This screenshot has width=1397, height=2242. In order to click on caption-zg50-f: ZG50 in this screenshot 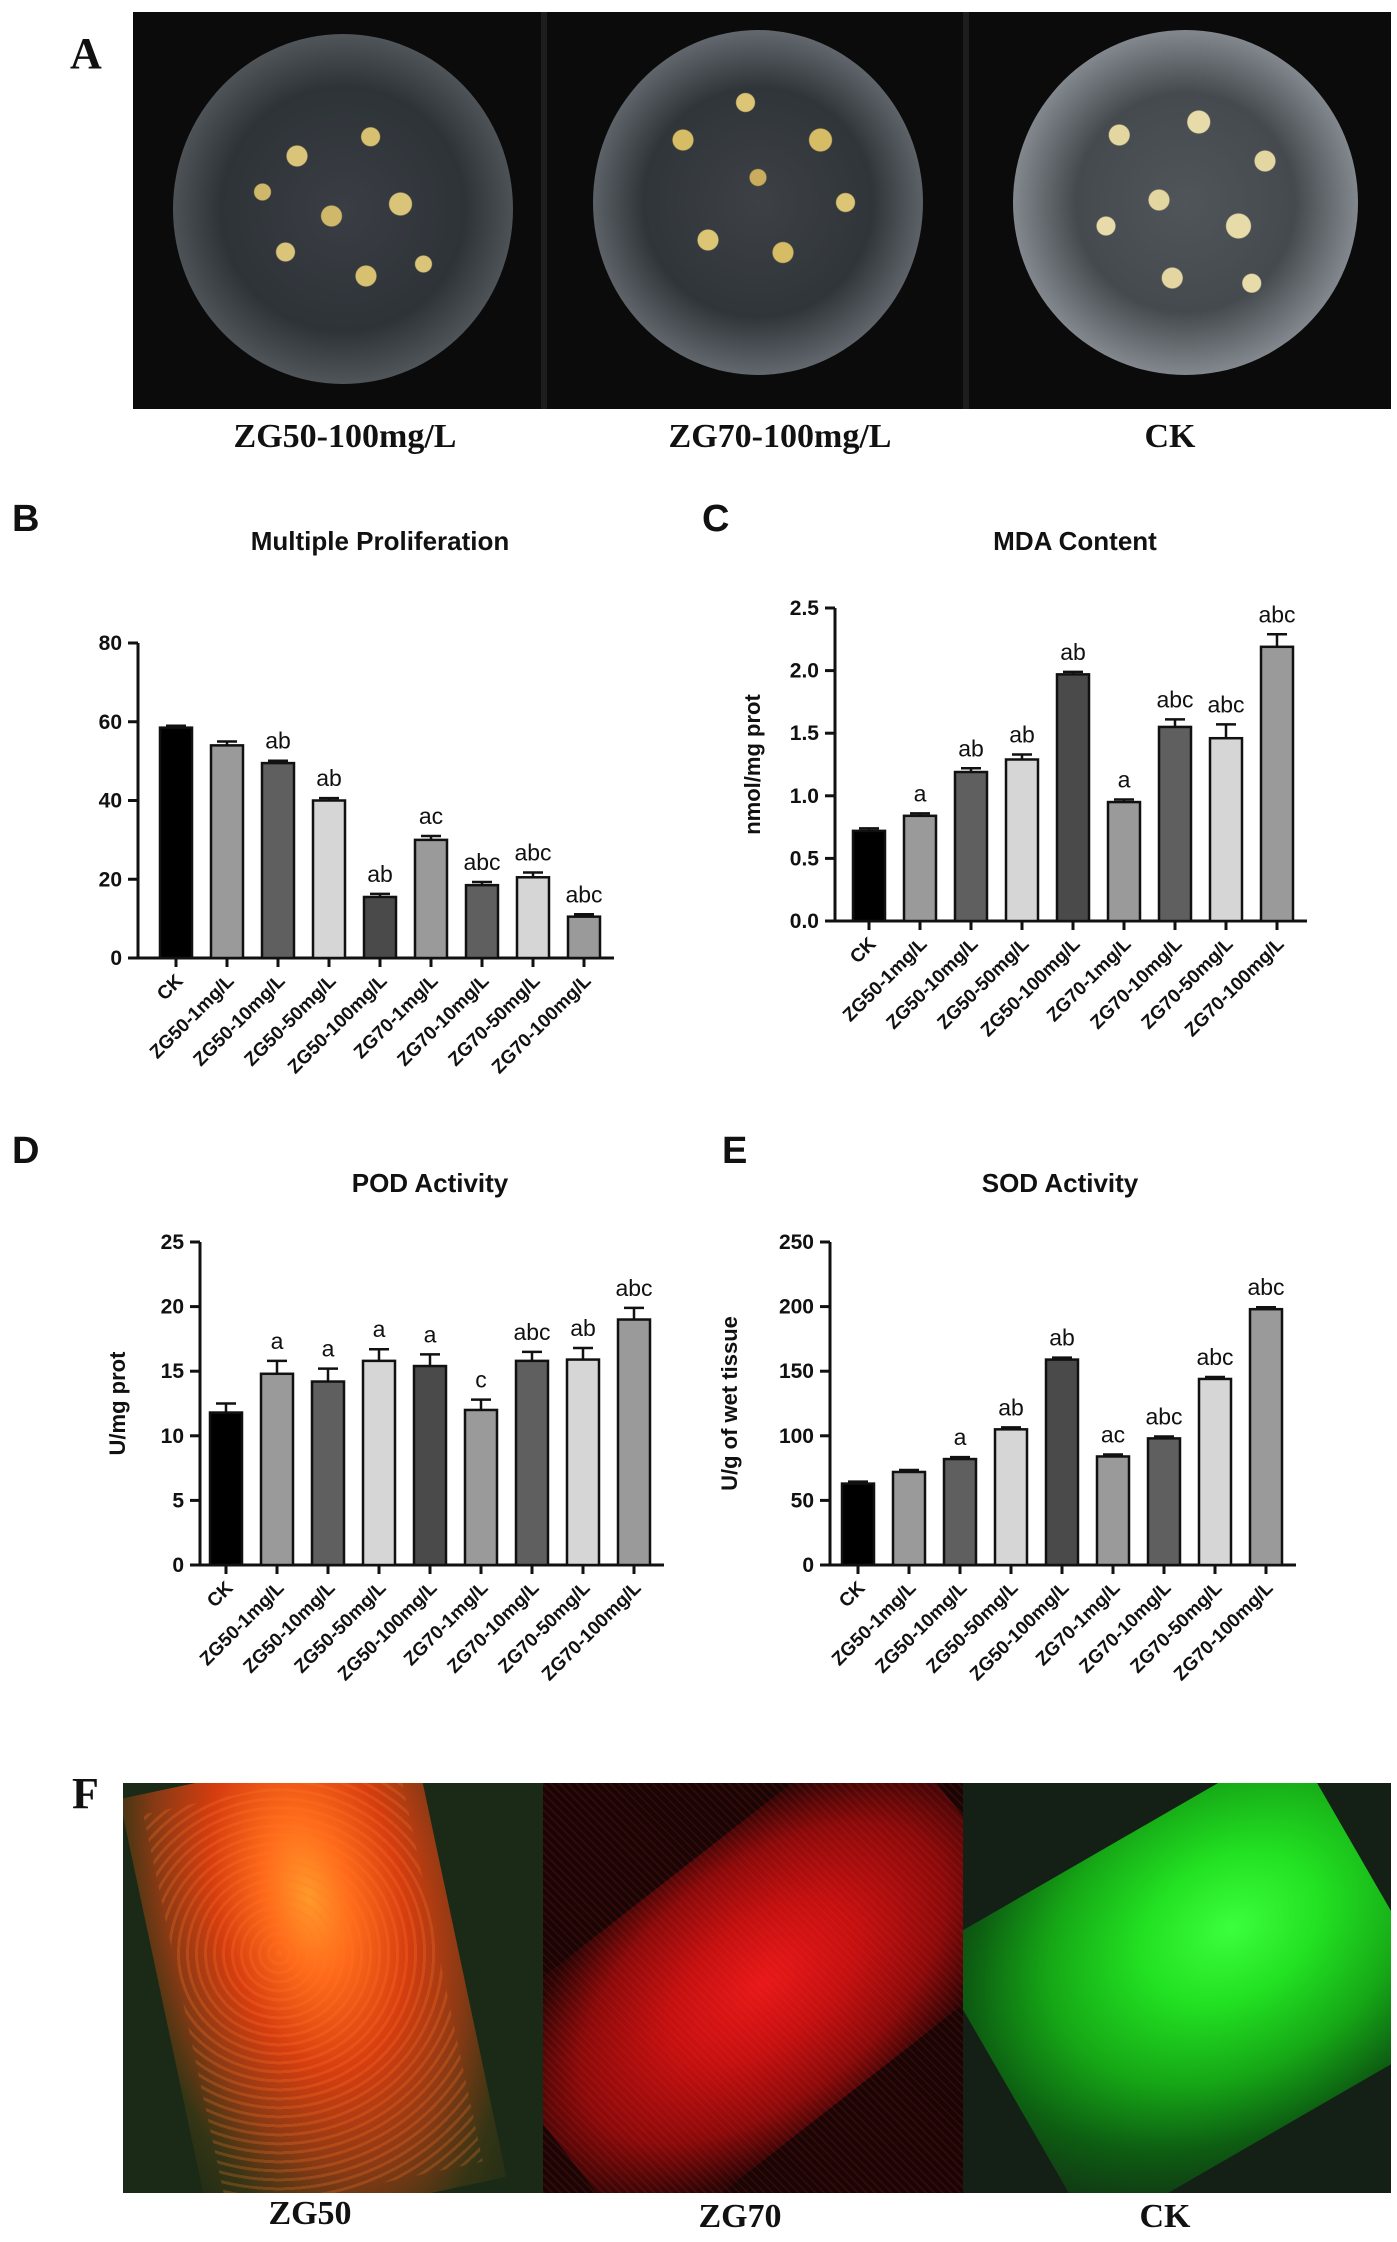, I will do `click(310, 2213)`.